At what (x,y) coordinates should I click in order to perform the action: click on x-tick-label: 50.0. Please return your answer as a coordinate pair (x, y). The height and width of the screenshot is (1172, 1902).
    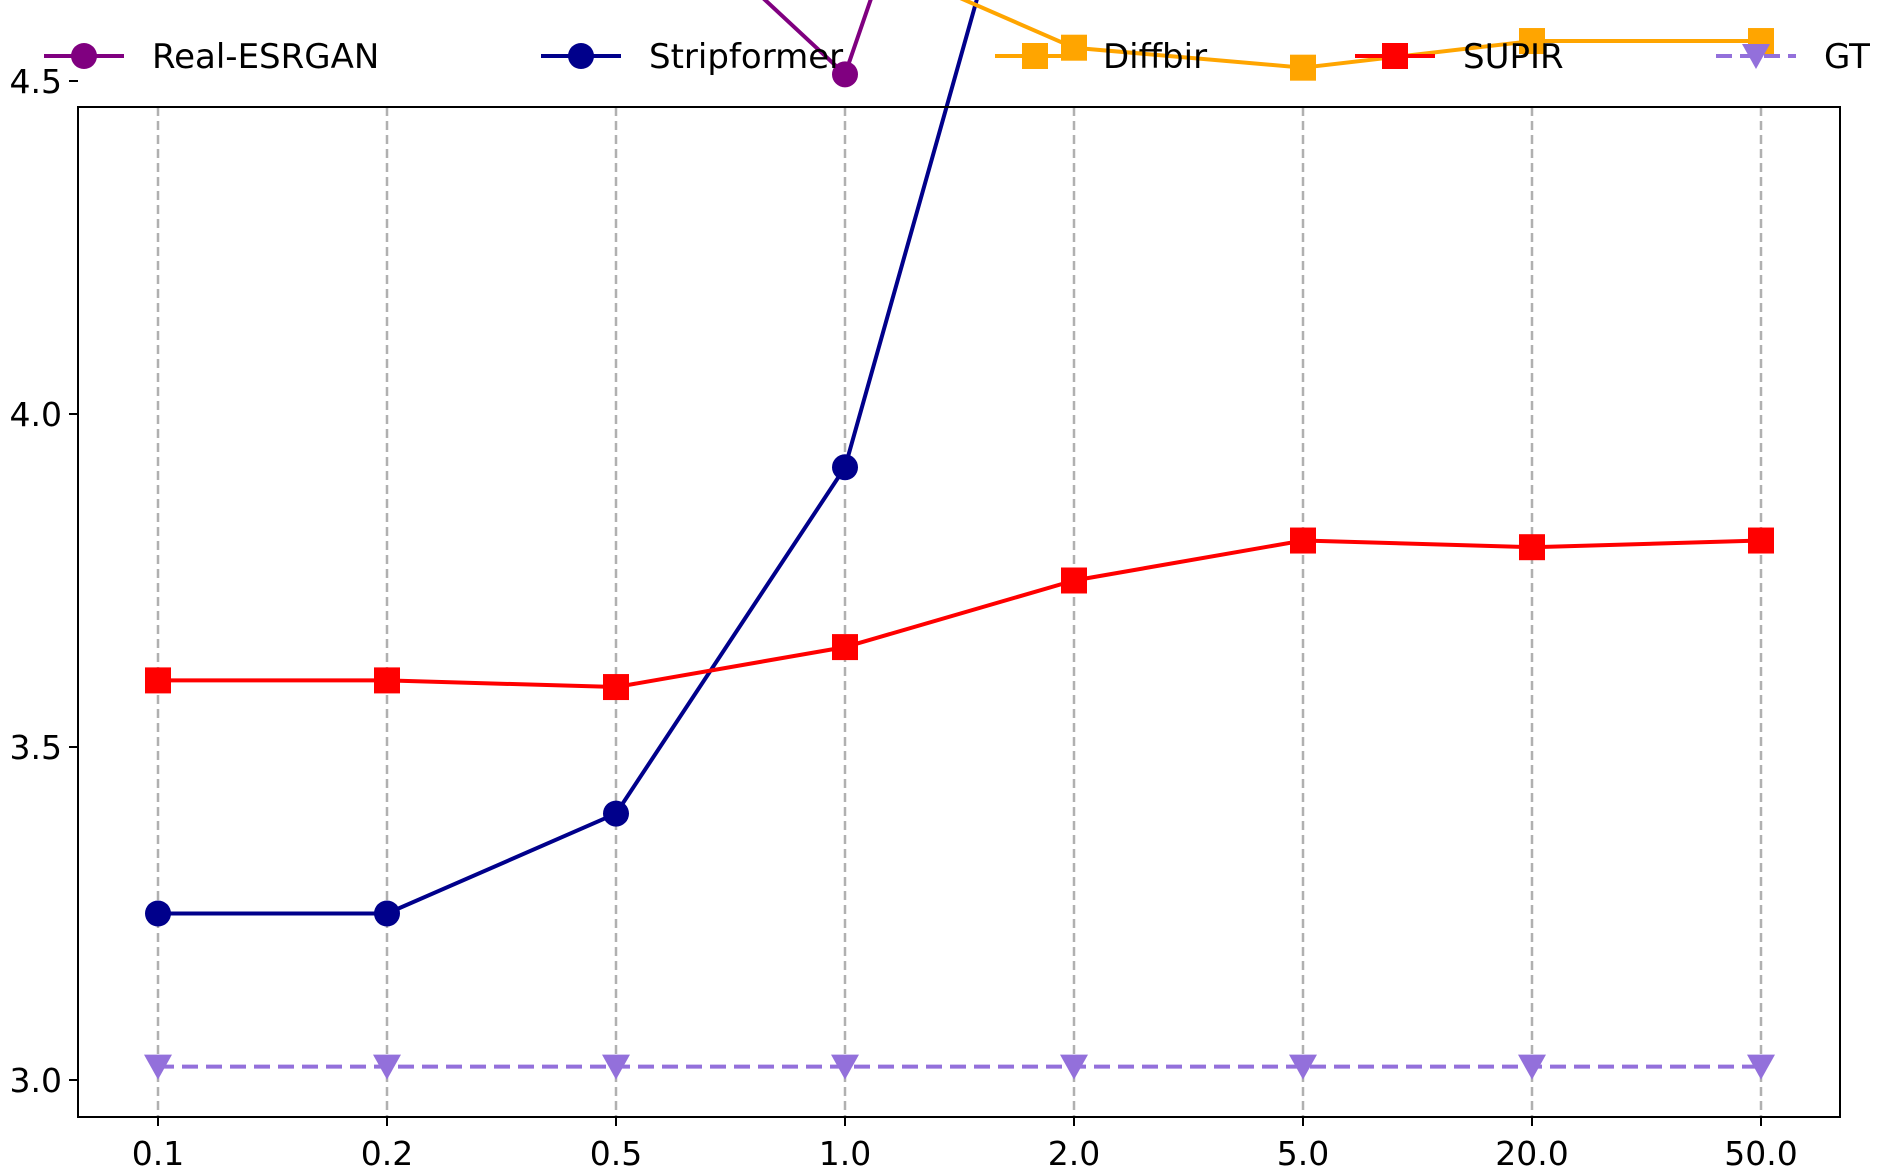
    Looking at the image, I should click on (1760, 1151).